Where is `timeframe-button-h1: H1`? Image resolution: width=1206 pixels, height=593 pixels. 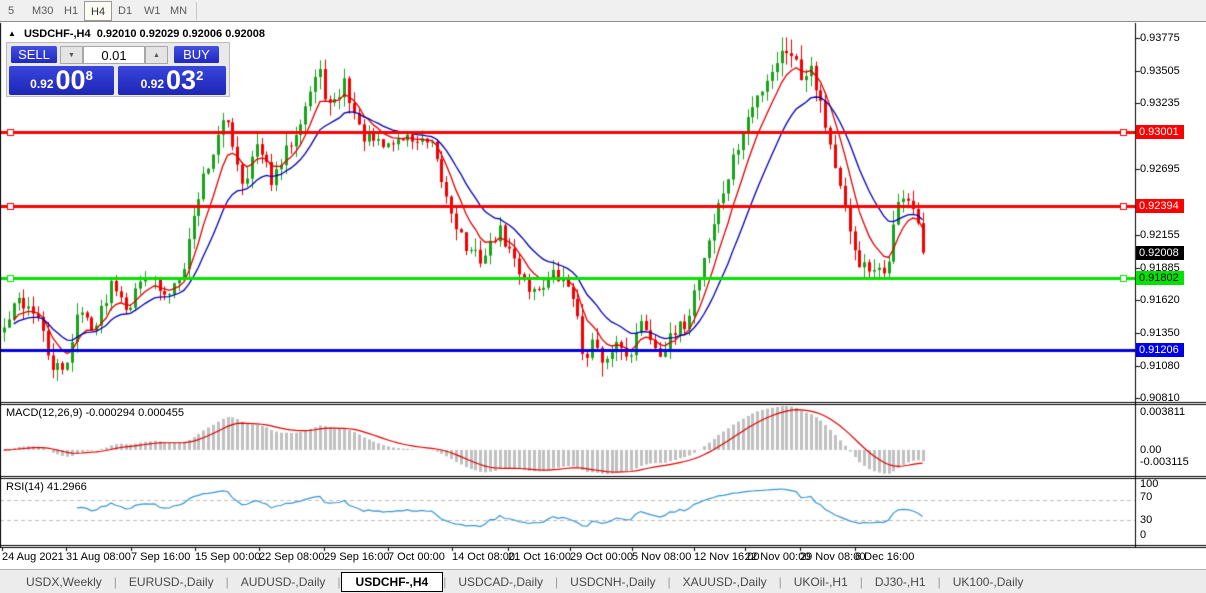 timeframe-button-h1: H1 is located at coordinates (71, 11).